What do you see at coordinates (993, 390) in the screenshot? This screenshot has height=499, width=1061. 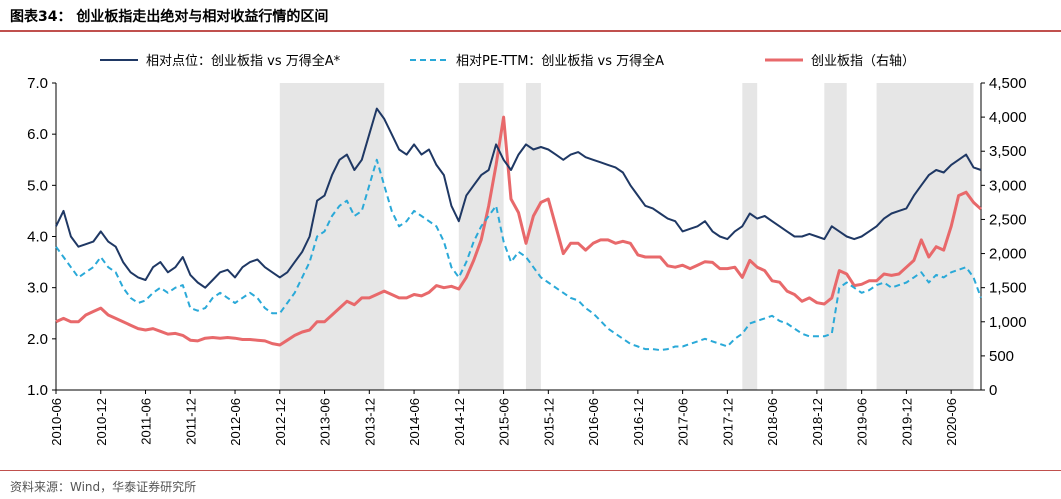 I see `y-right-tick-label: 0` at bounding box center [993, 390].